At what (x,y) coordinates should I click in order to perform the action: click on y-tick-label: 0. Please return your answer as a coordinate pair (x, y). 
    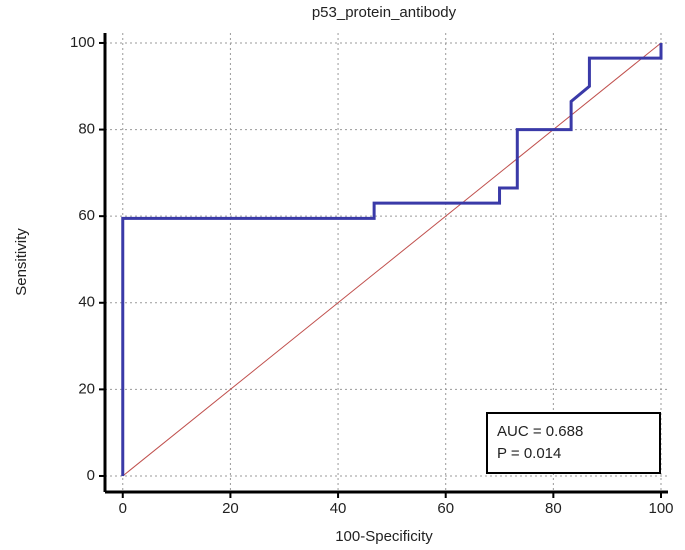
    Looking at the image, I should click on (91, 475).